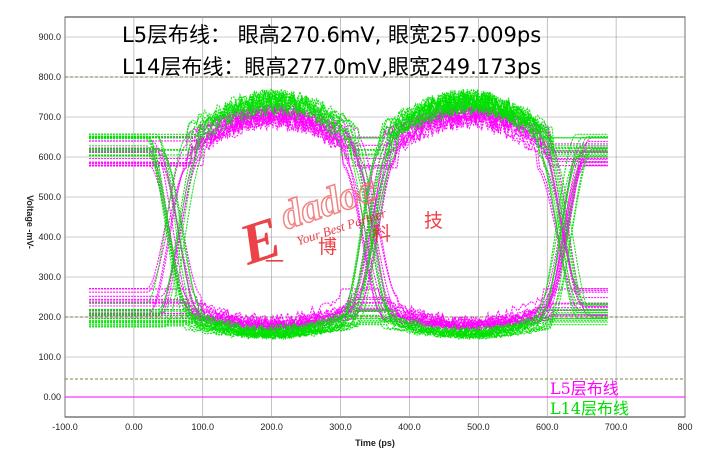  What do you see at coordinates (49, 317) in the screenshot?
I see `y-tick-label: 200.0` at bounding box center [49, 317].